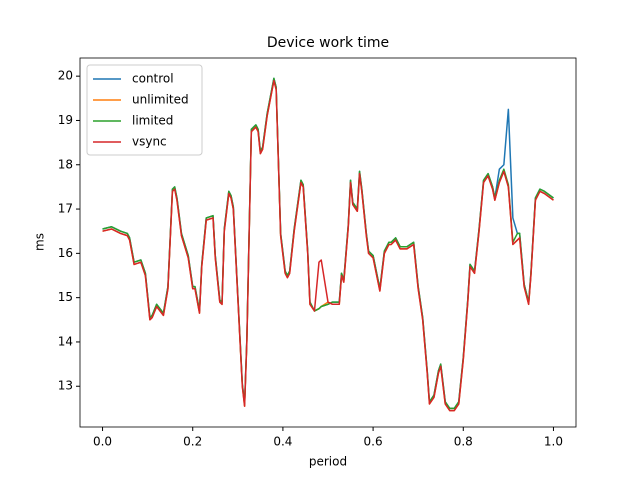 Image resolution: width=640 pixels, height=480 pixels. What do you see at coordinates (102, 442) in the screenshot?
I see `x-tick-label: 0.0` at bounding box center [102, 442].